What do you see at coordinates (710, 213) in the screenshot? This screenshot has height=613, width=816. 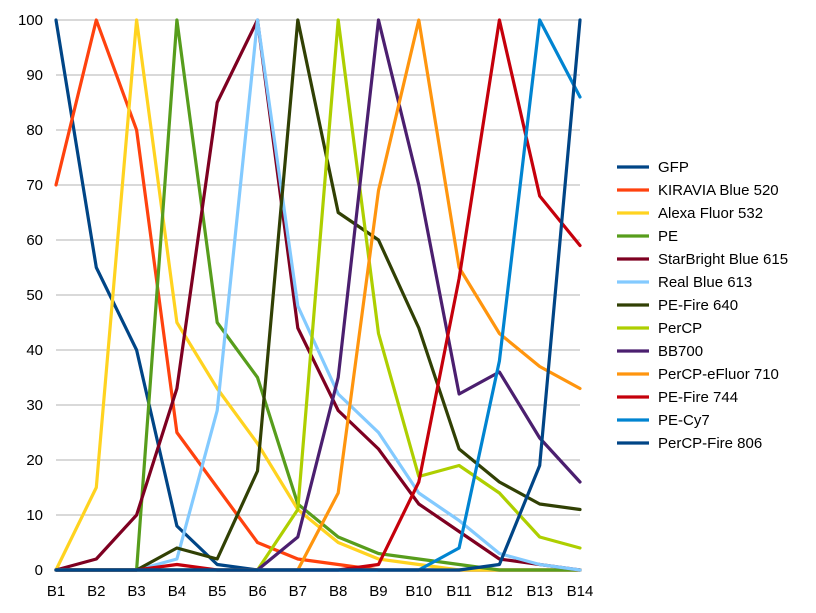 I see `legend-label: Alexa Fluor 532` at bounding box center [710, 213].